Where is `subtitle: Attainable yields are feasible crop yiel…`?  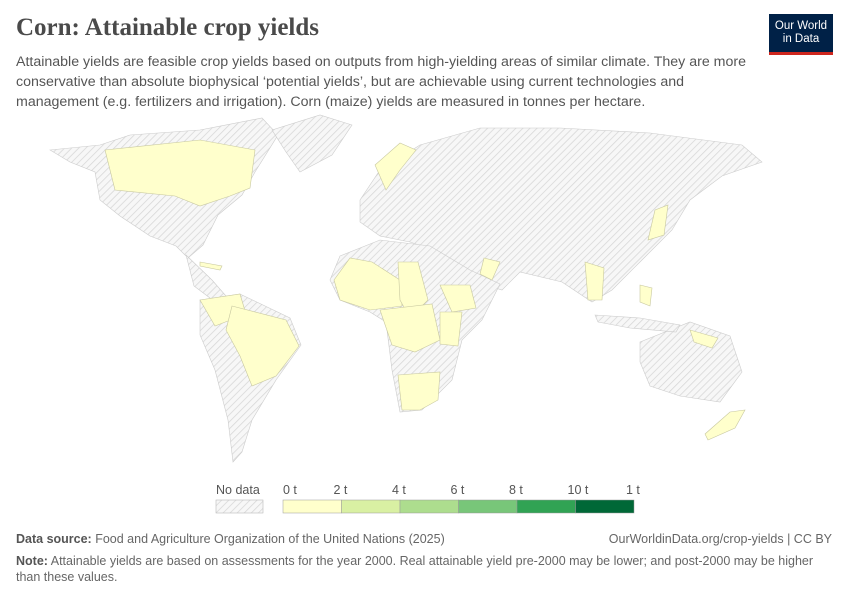
subtitle: Attainable yields are feasible crop yiel… is located at coordinates (381, 82).